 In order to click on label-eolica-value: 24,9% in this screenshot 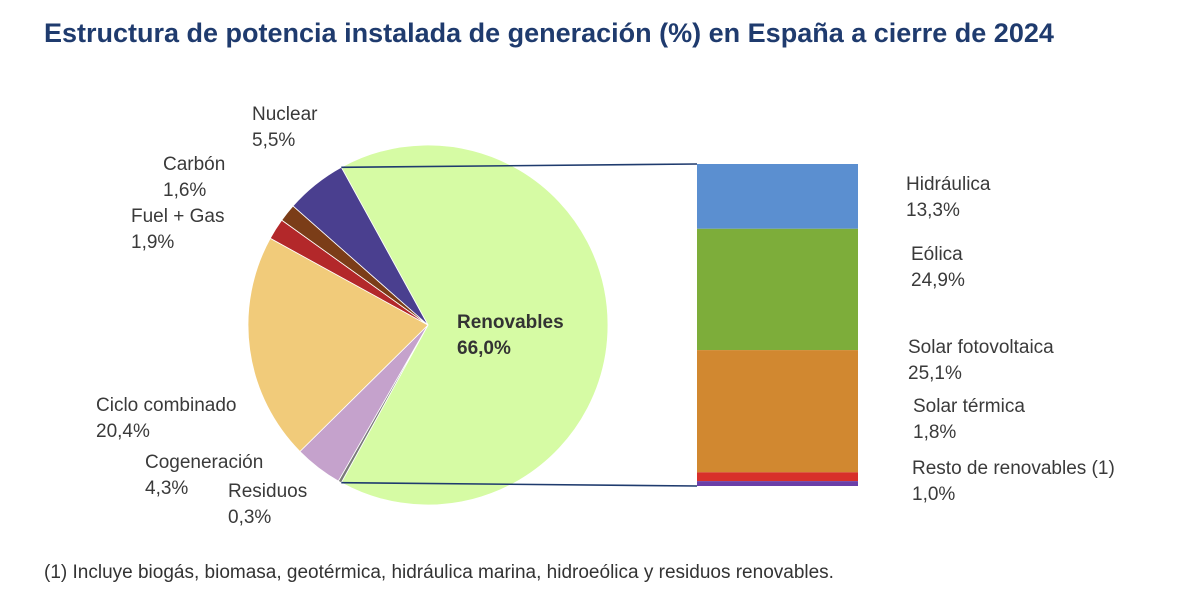, I will do `click(938, 280)`.